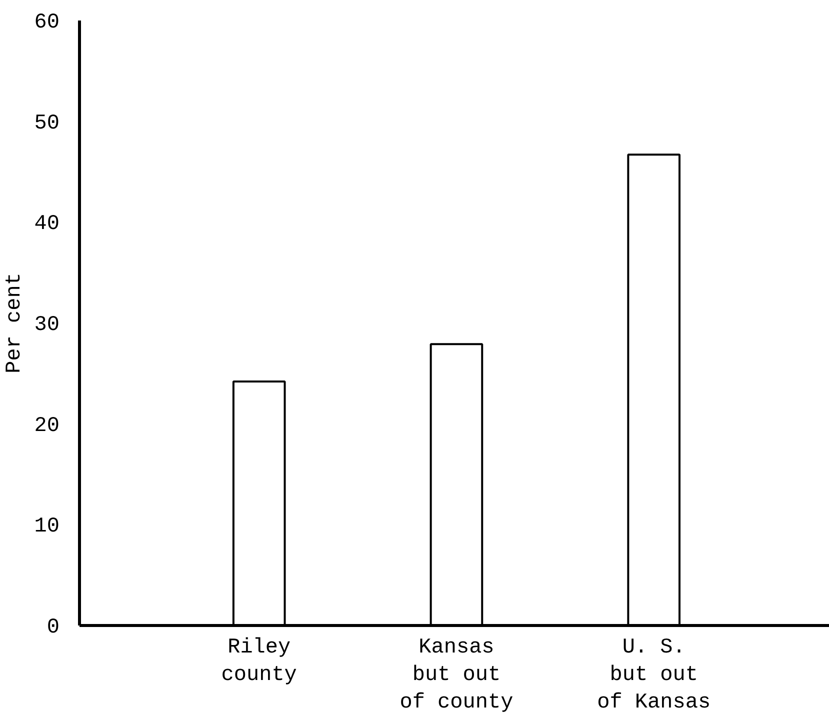  I want to click on y-tick-label: 40, so click(47, 224).